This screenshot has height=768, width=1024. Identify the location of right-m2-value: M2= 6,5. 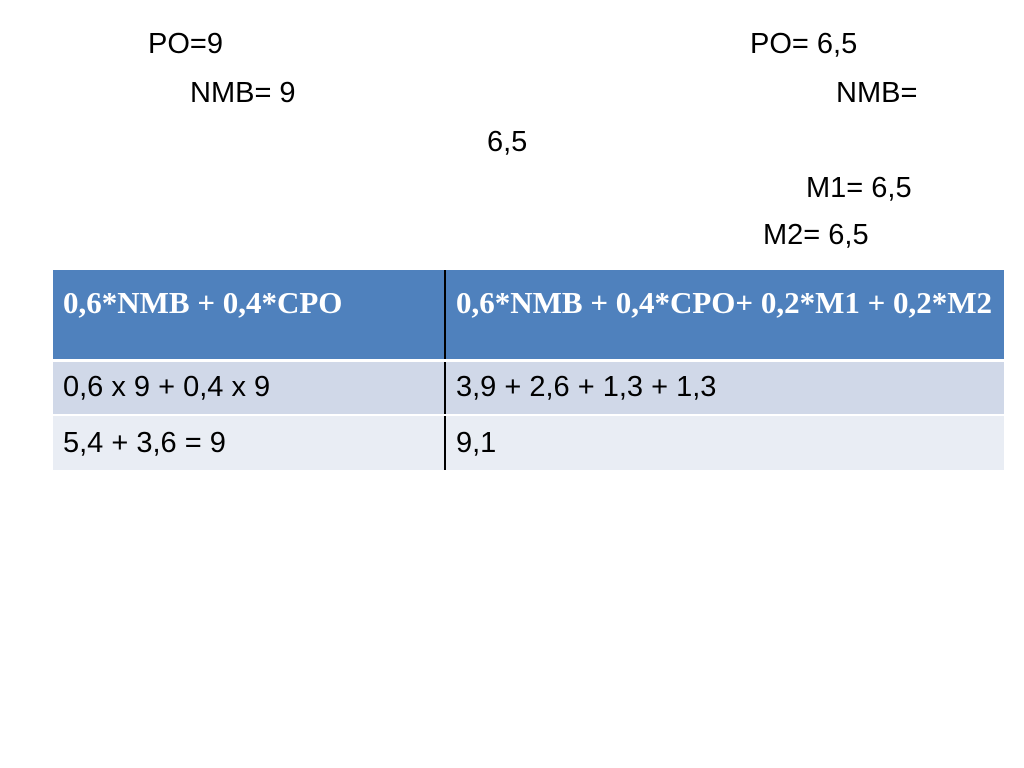
(816, 235).